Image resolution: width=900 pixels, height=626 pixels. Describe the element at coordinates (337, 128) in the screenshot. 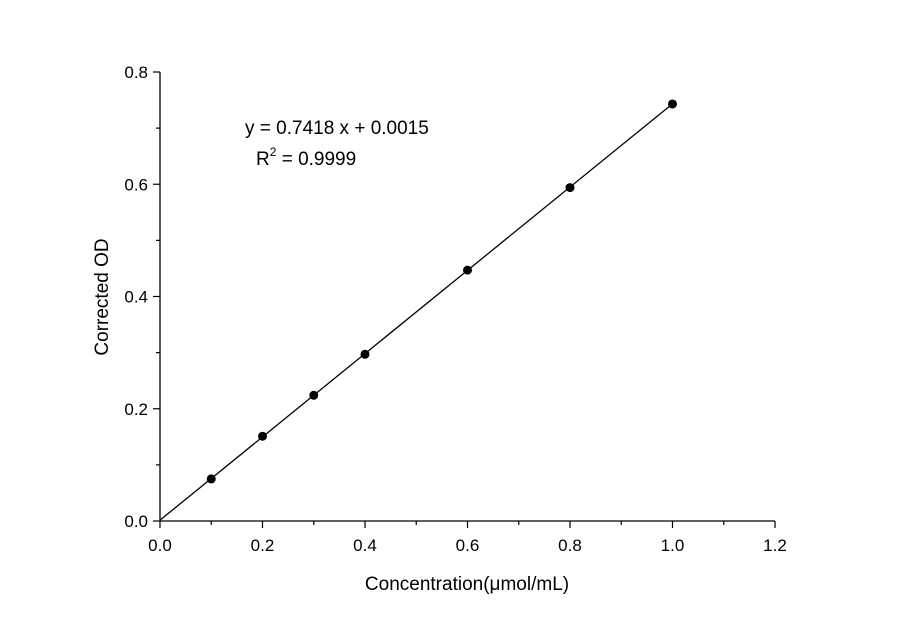

I see `equation-label: y = 0.7418 x + 0.0015` at that location.